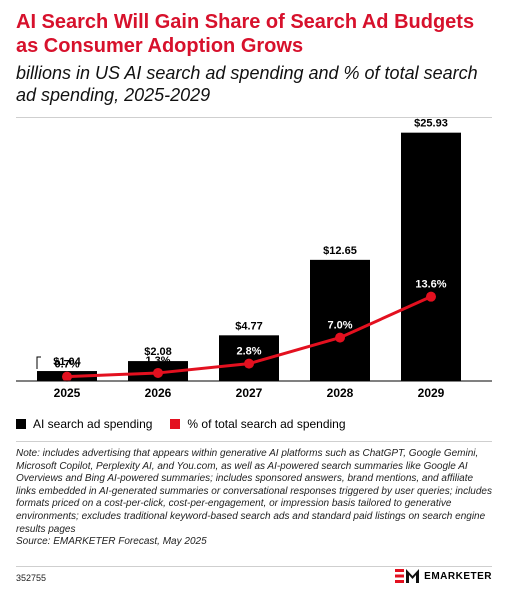 Image resolution: width=508 pixels, height=597 pixels. I want to click on bar-value-label-2029: $25.93, so click(431, 124).